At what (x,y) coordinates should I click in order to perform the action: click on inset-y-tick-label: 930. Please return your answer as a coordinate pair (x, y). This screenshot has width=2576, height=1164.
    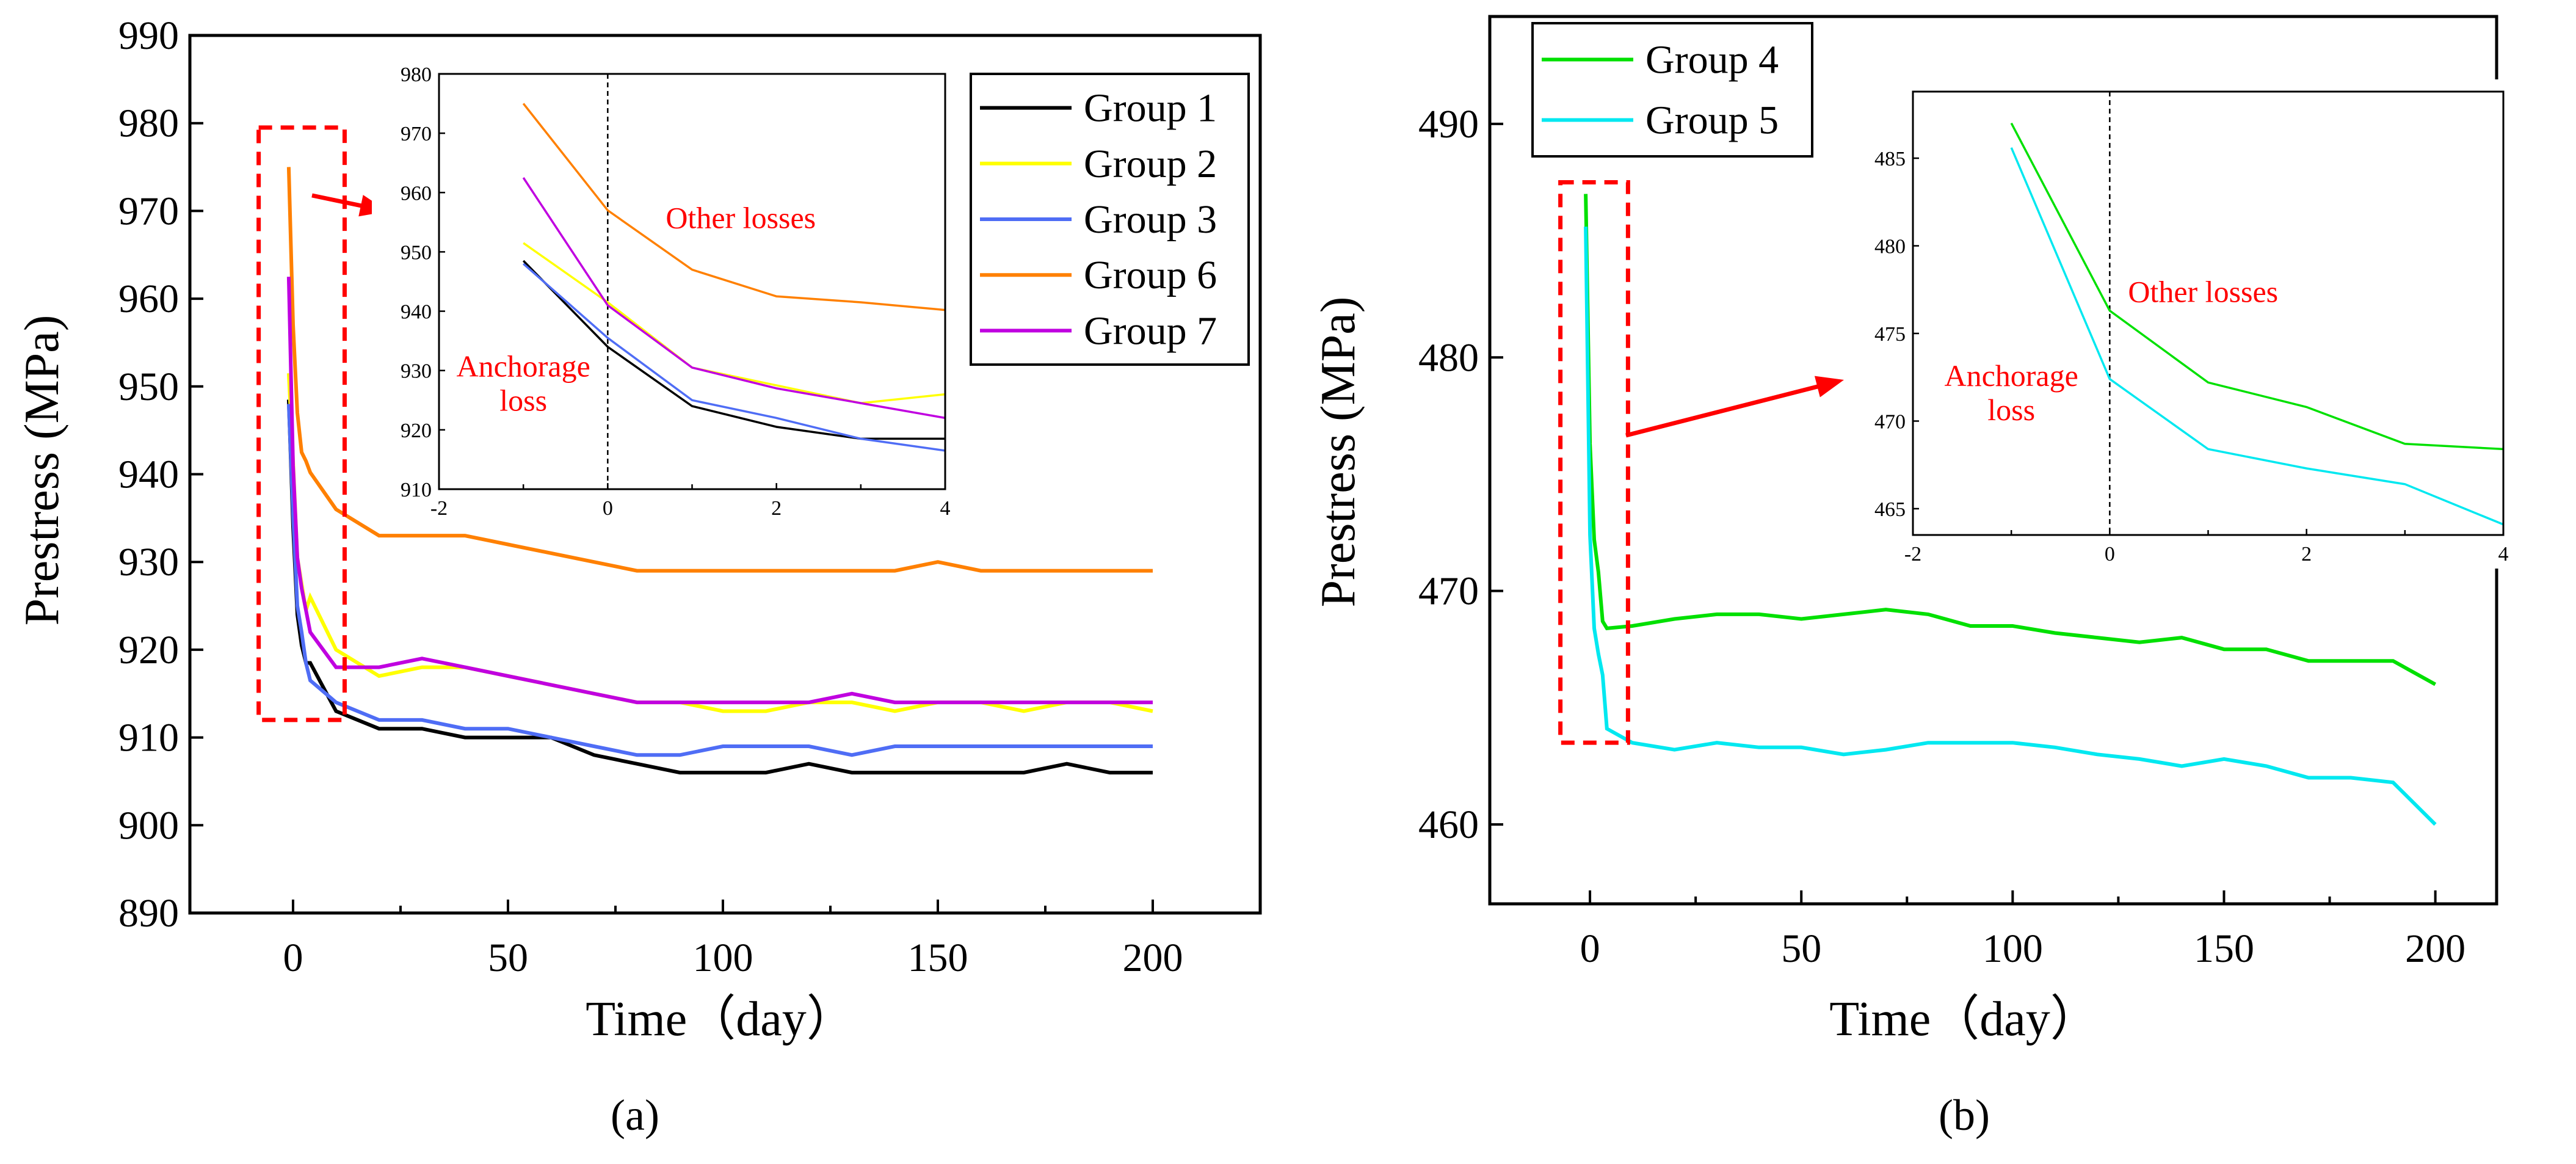
    Looking at the image, I should click on (416, 371).